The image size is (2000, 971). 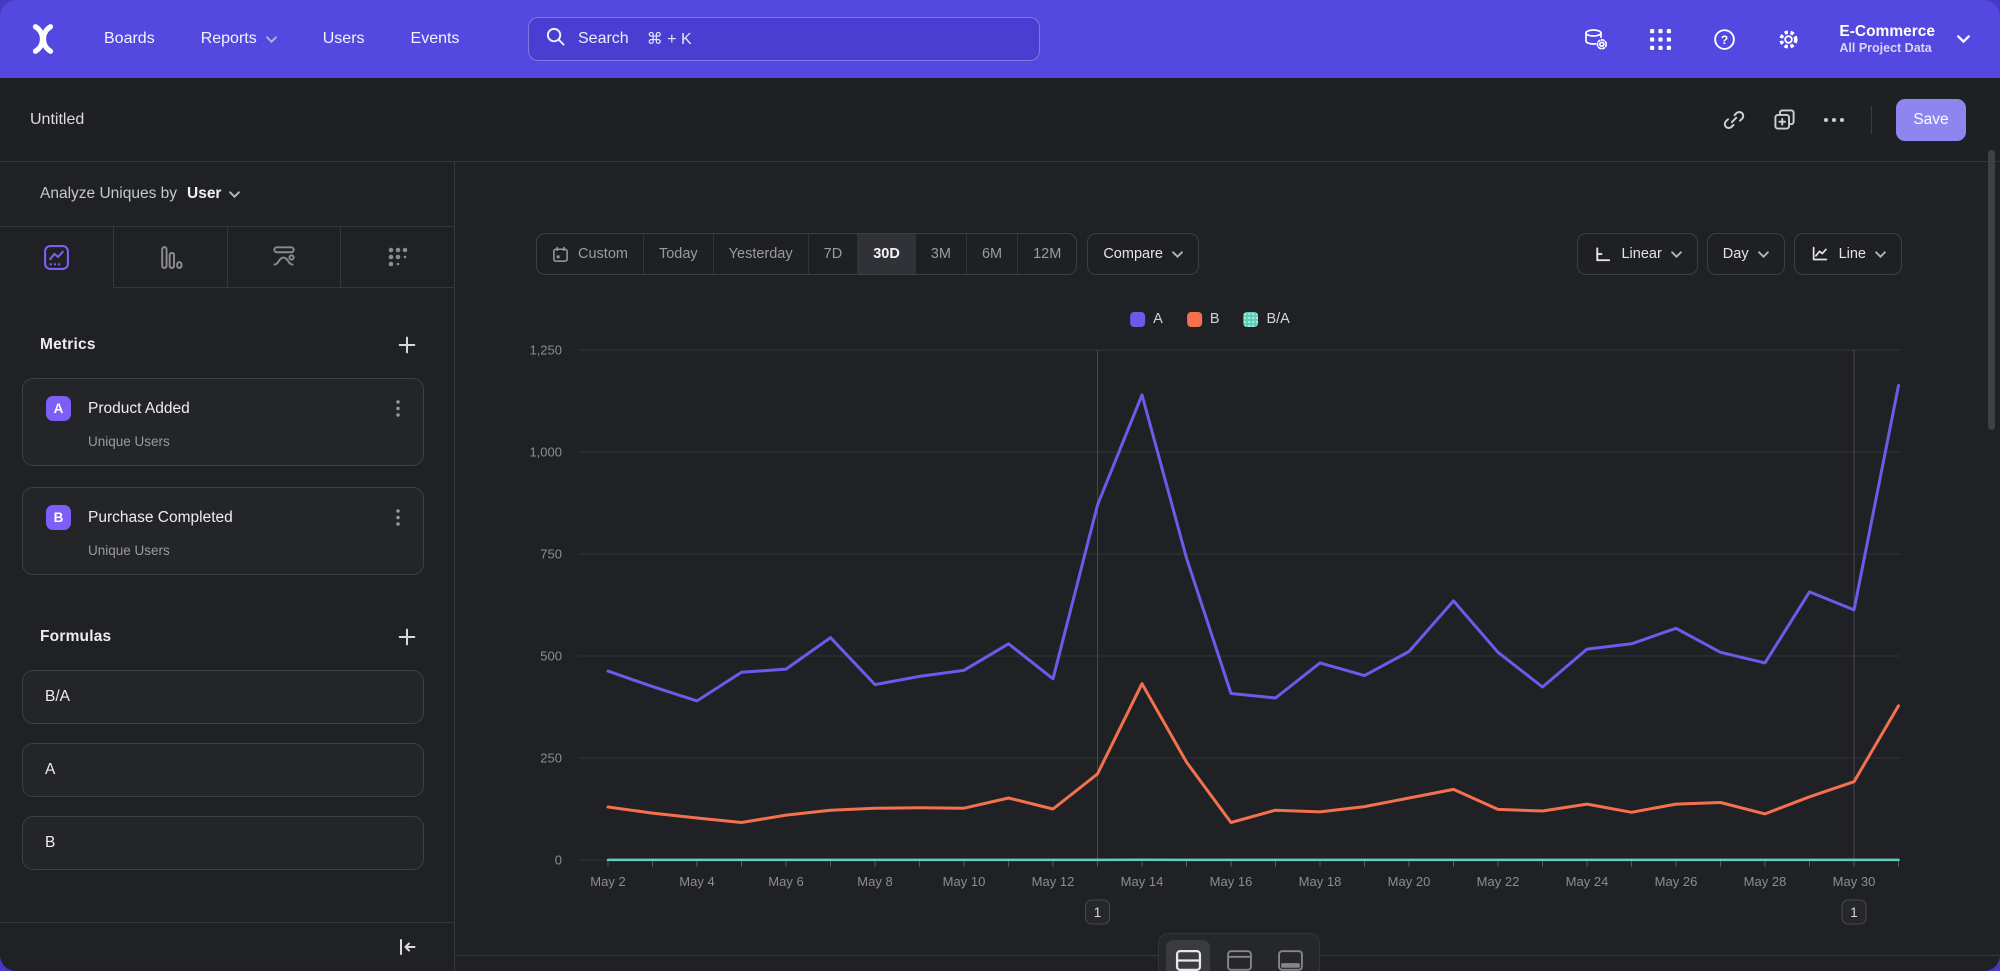 What do you see at coordinates (551, 554) in the screenshot?
I see `svg-text: 750` at bounding box center [551, 554].